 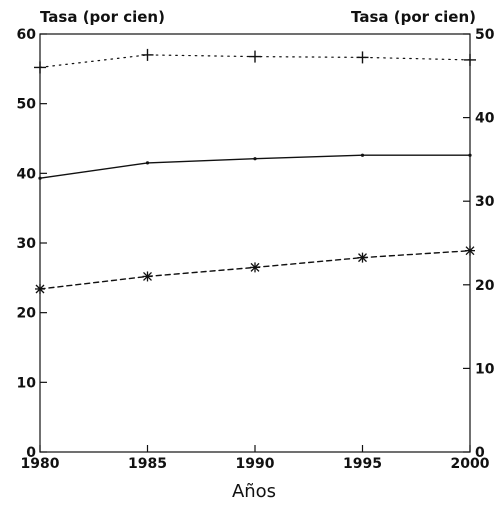 What do you see at coordinates (40, 464) in the screenshot?
I see `x-tick-label: 1980` at bounding box center [40, 464].